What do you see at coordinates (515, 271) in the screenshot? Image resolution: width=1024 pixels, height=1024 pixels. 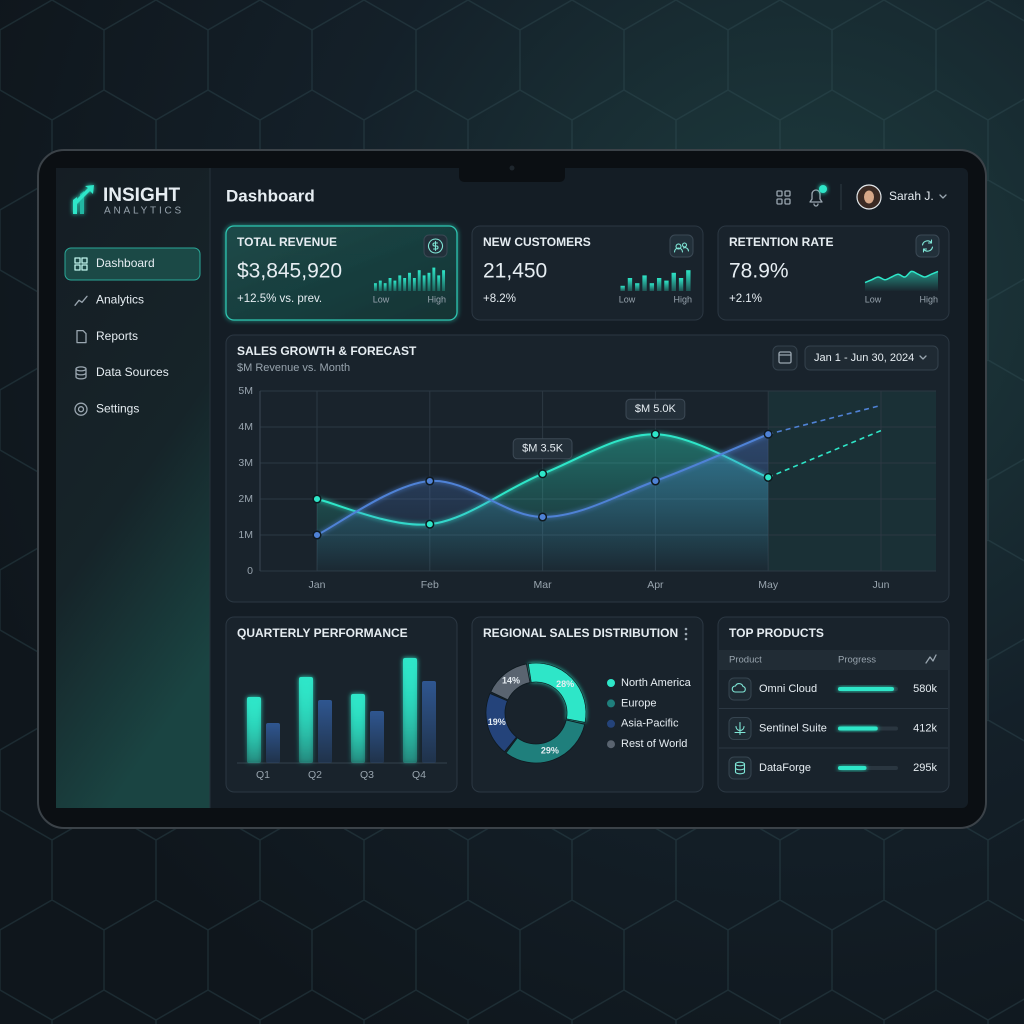 I see `kpi-value: 21,450` at bounding box center [515, 271].